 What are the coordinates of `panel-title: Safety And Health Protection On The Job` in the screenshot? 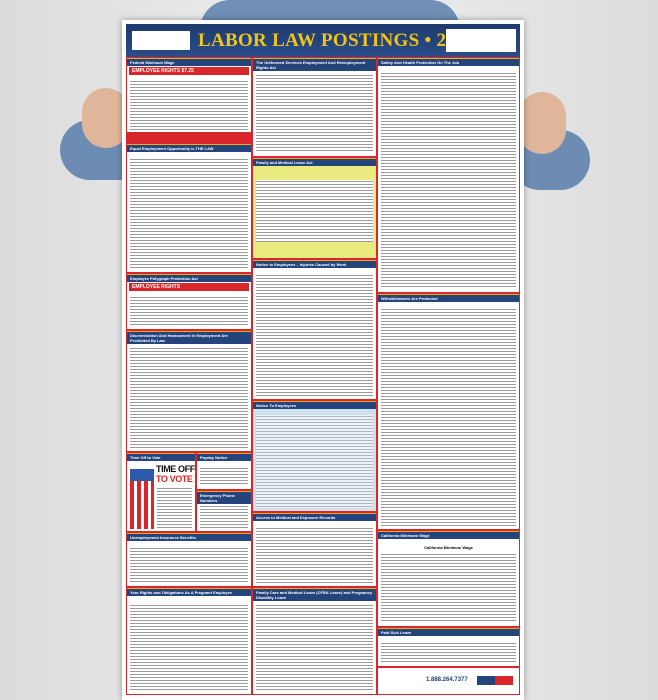 It's located at (448, 62).